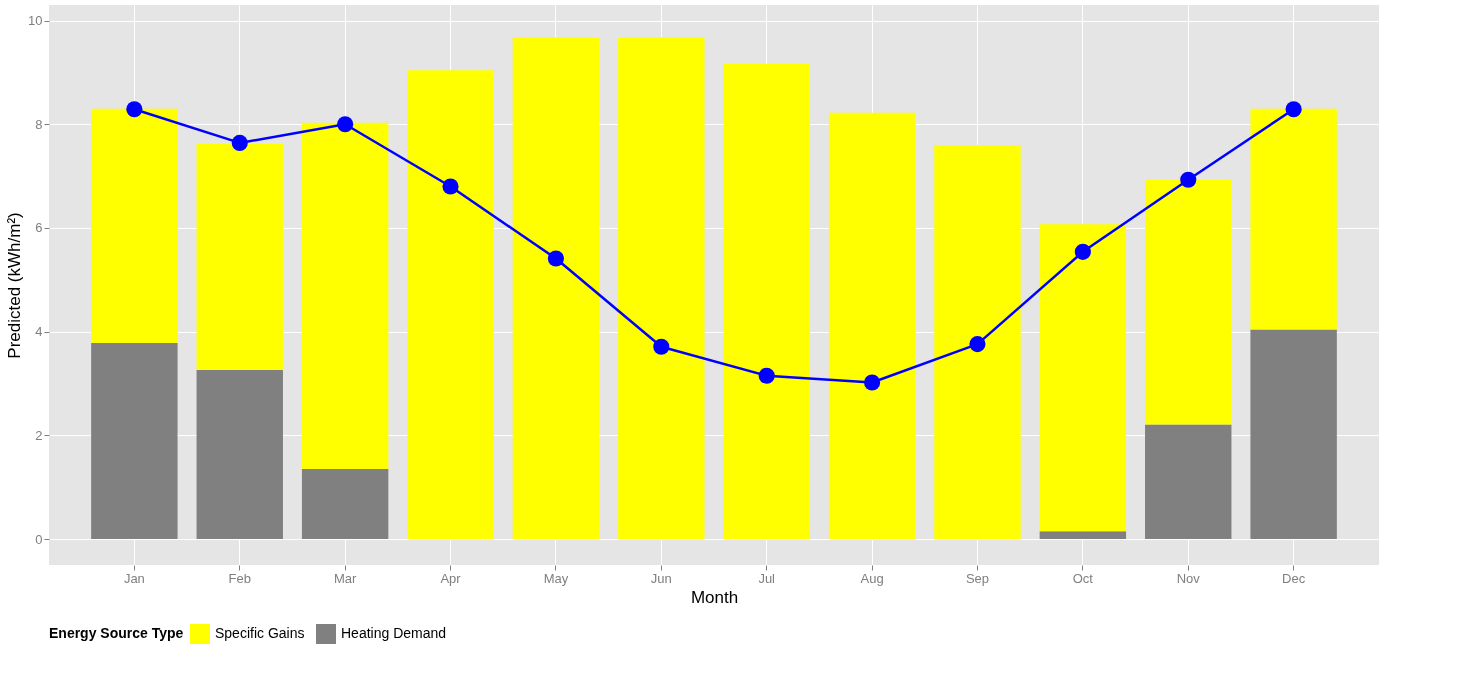 Image resolution: width=1468 pixels, height=699 pixels. Describe the element at coordinates (134, 578) in the screenshot. I see `x-tick-label: Jan` at that location.